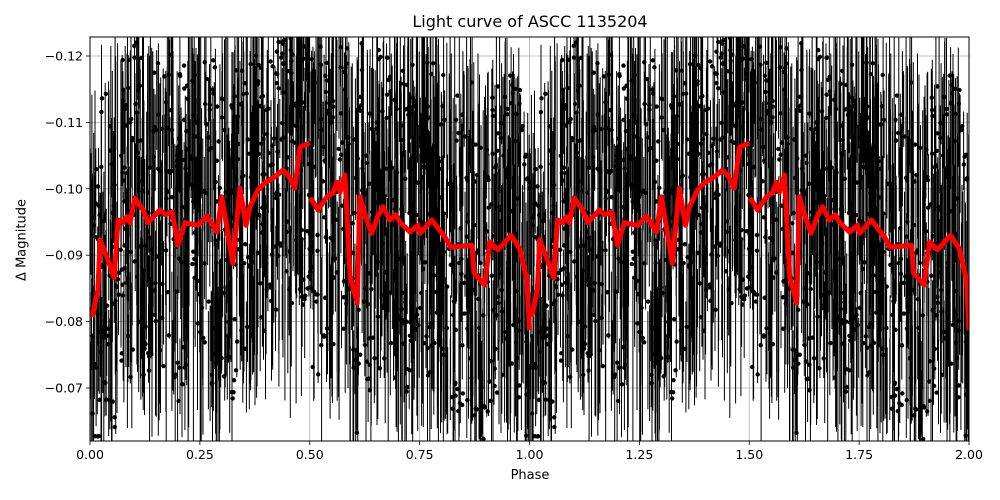 The height and width of the screenshot is (500, 1000). I want to click on x-tick-label: 0.00, so click(90, 454).